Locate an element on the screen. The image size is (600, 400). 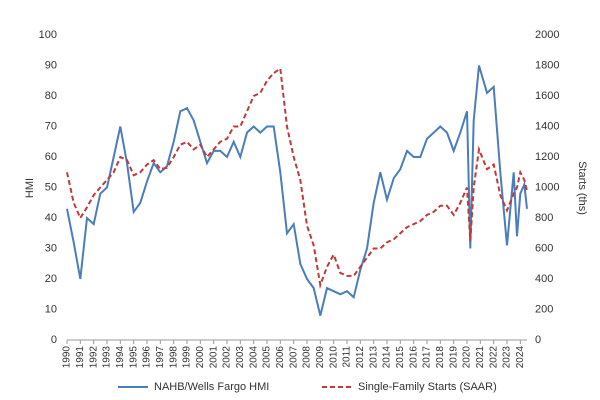
x-tick-label: 2011 is located at coordinates (347, 357).